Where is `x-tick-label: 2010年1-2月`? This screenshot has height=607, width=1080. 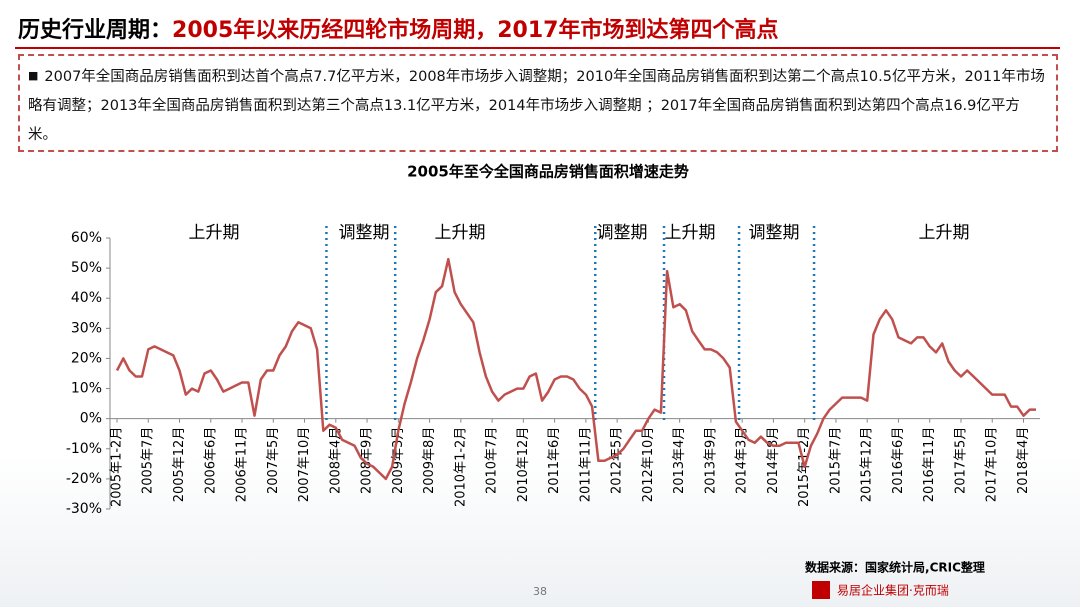 x-tick-label: 2010年1-2月 is located at coordinates (460, 467).